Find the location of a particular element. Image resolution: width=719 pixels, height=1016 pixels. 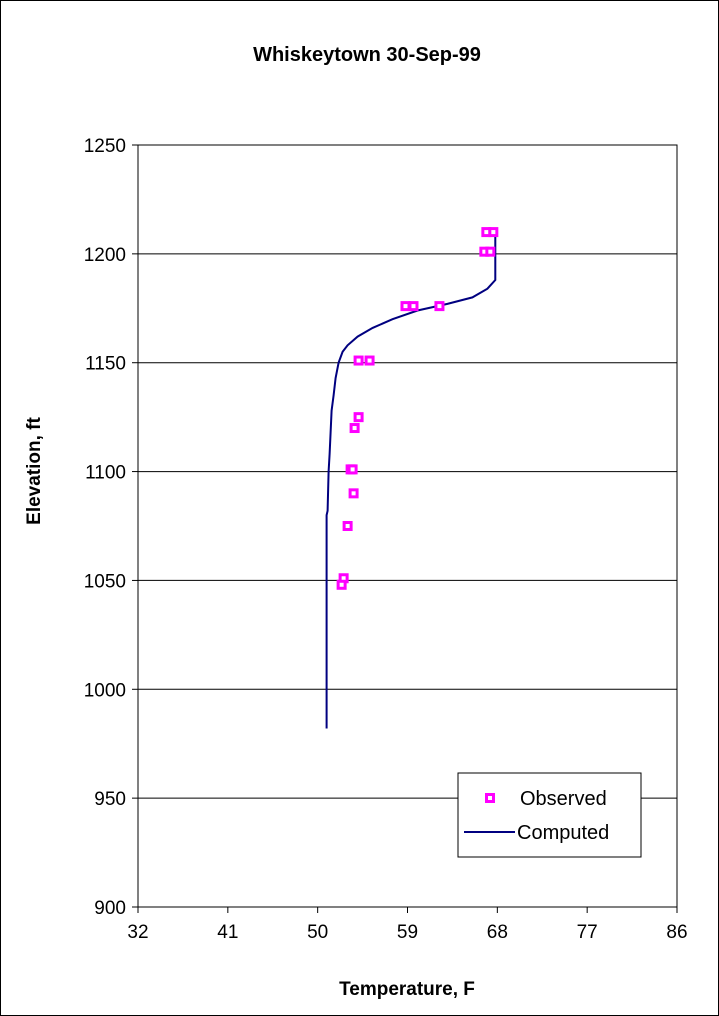

legend-observed-marker is located at coordinates (490, 798).